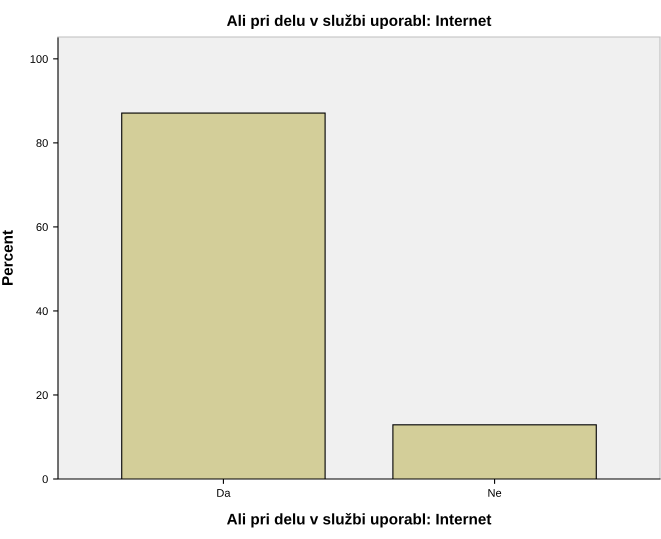 The height and width of the screenshot is (539, 661). I want to click on y-tick-label: 80, so click(42, 143).